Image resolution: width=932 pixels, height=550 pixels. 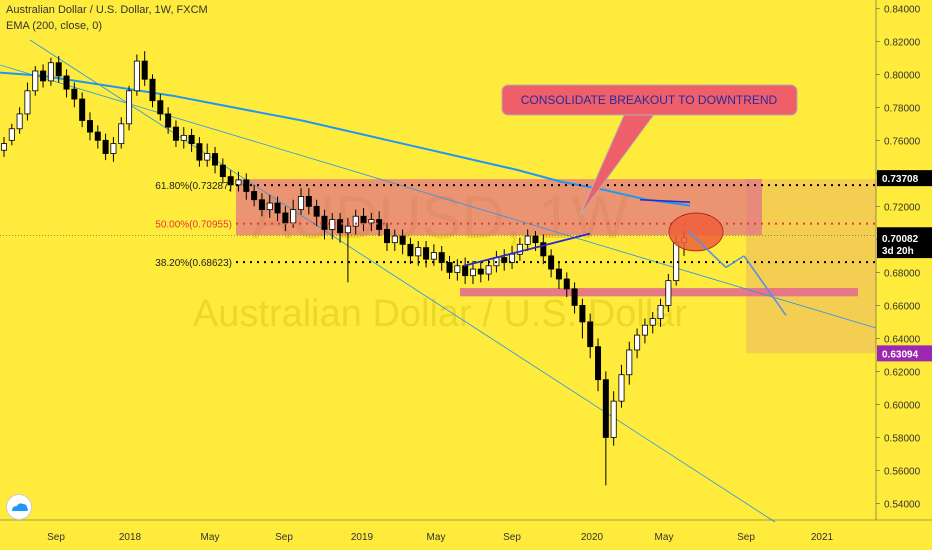 What do you see at coordinates (902, 273) in the screenshot?
I see `price-tick-label: 0.68000` at bounding box center [902, 273].